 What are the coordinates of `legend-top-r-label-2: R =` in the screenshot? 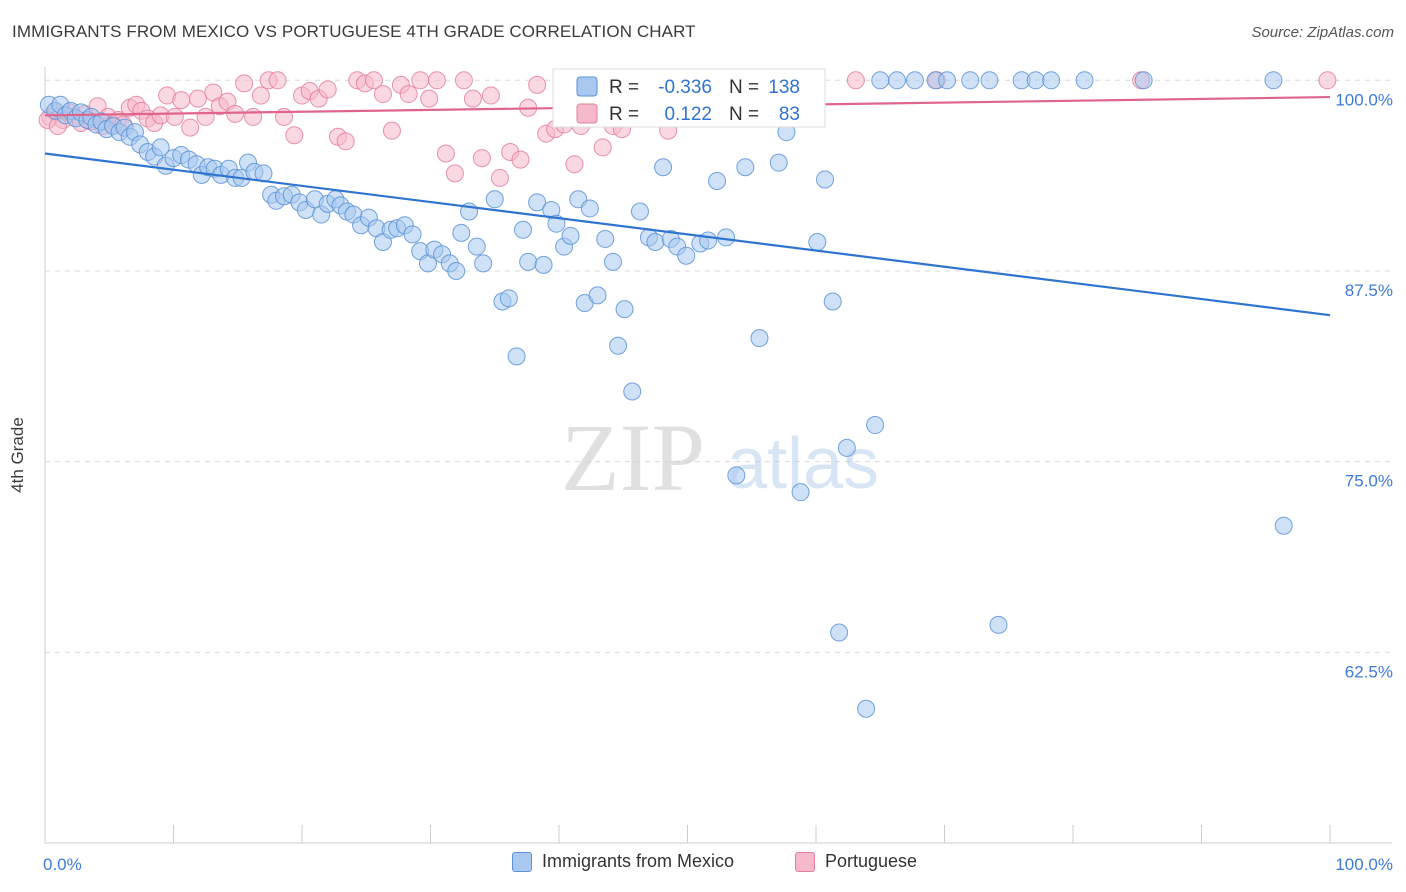 It's located at (624, 114).